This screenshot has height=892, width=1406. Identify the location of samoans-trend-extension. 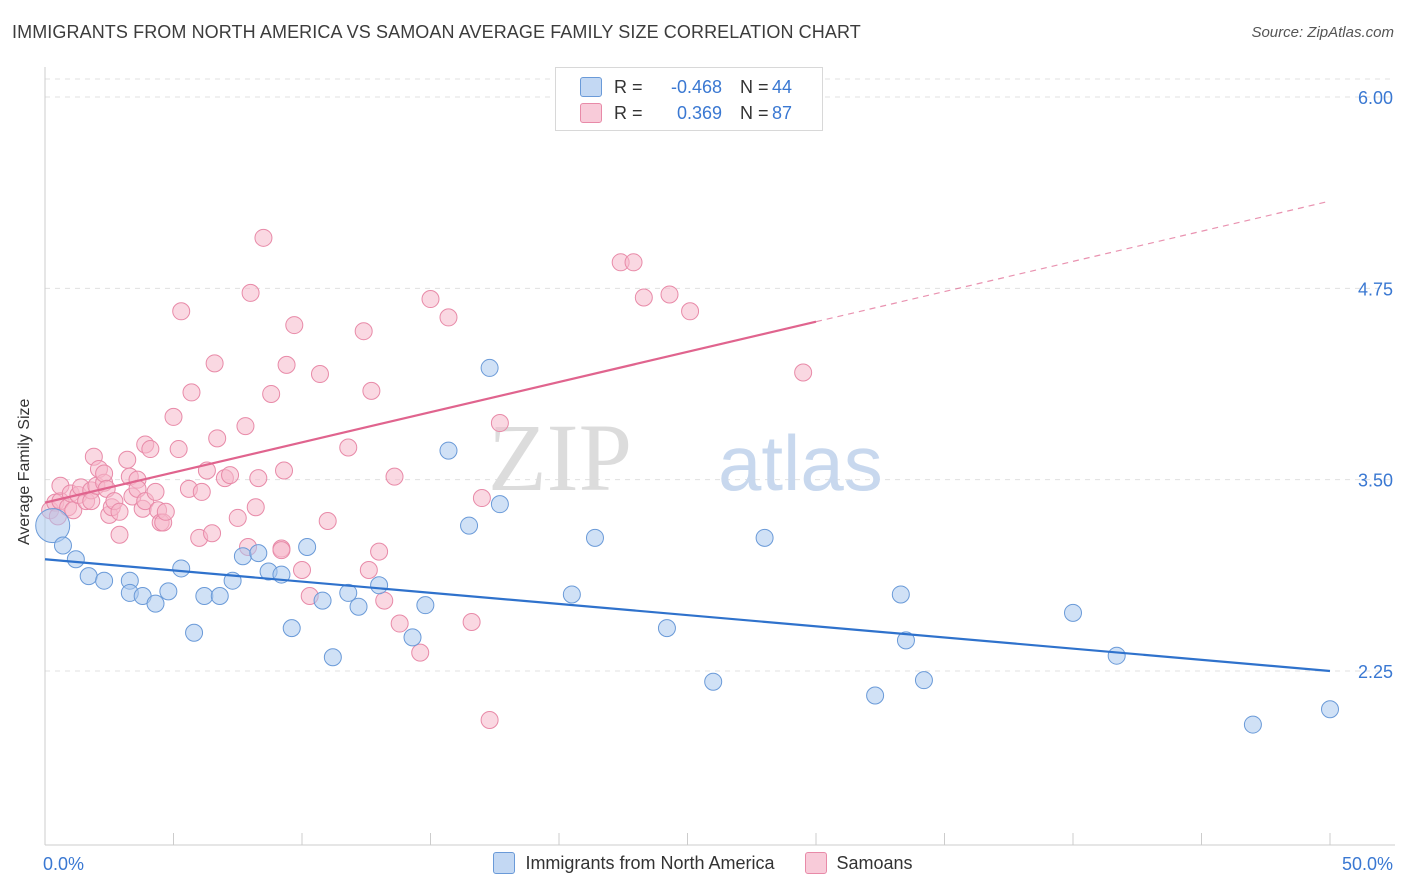
(1073, 261).